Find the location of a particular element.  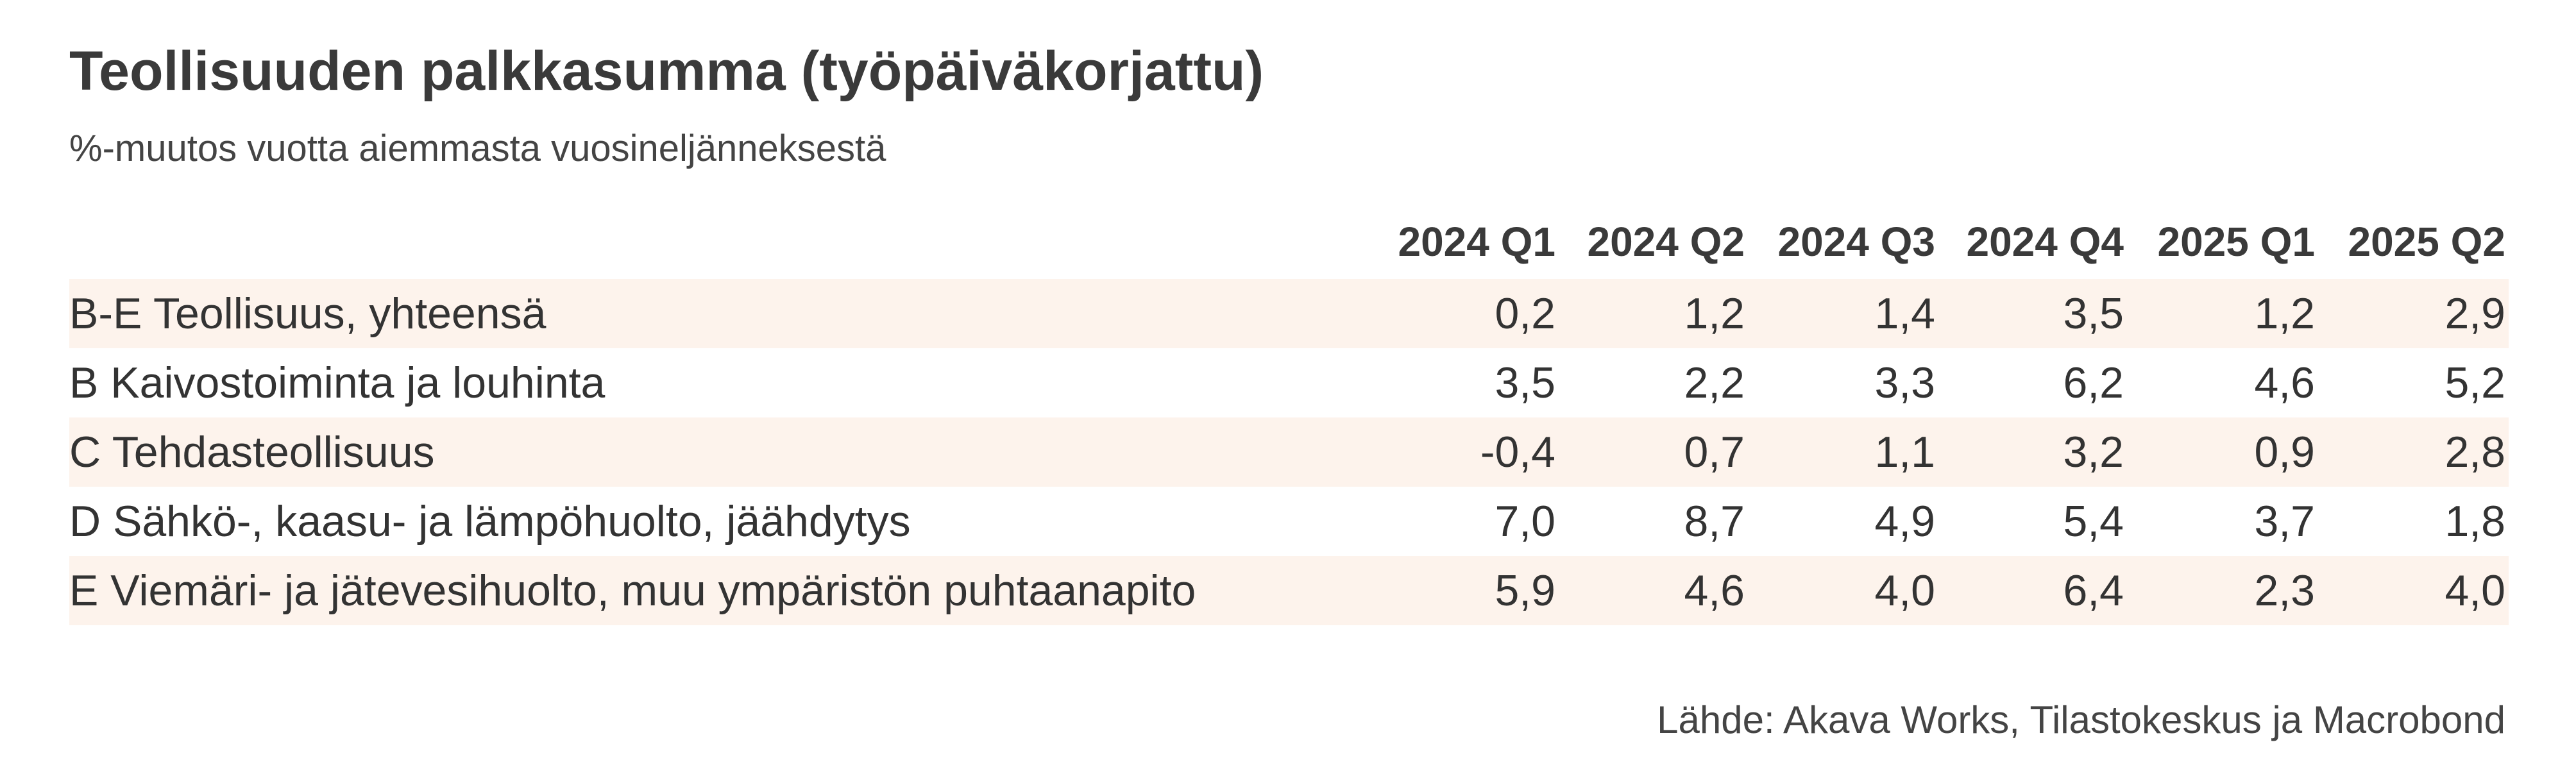

row-label: B-E Teollisuus, yhteensä is located at coordinates (308, 314).